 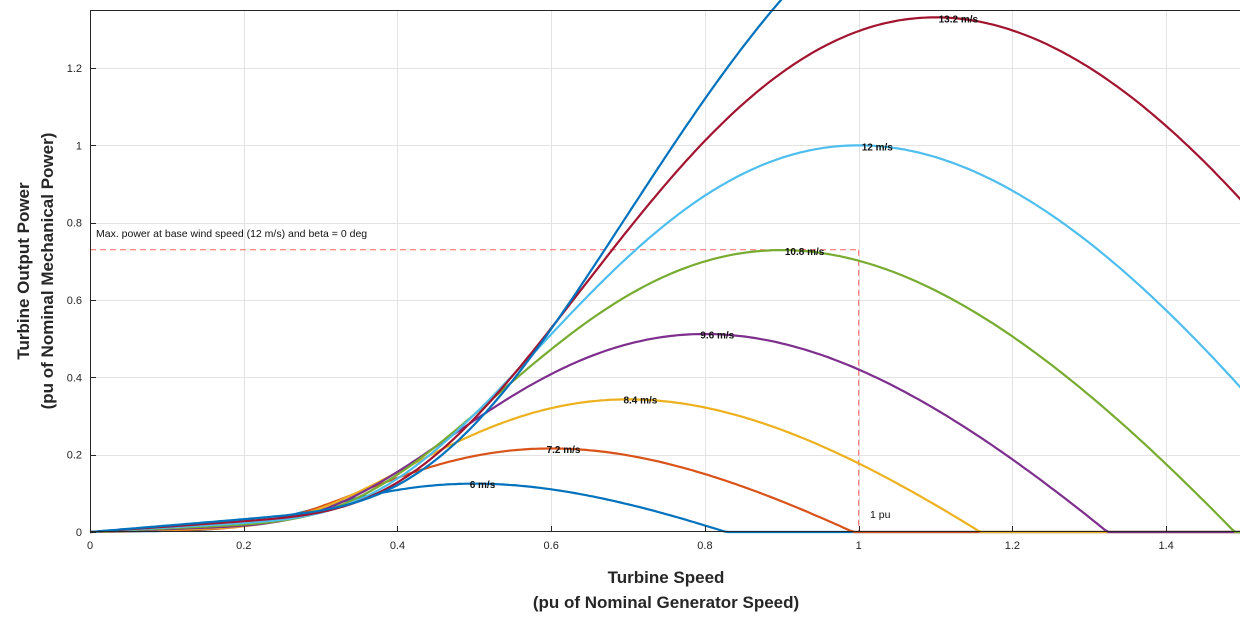 What do you see at coordinates (74, 224) in the screenshot?
I see `y-tick-label: 0.8` at bounding box center [74, 224].